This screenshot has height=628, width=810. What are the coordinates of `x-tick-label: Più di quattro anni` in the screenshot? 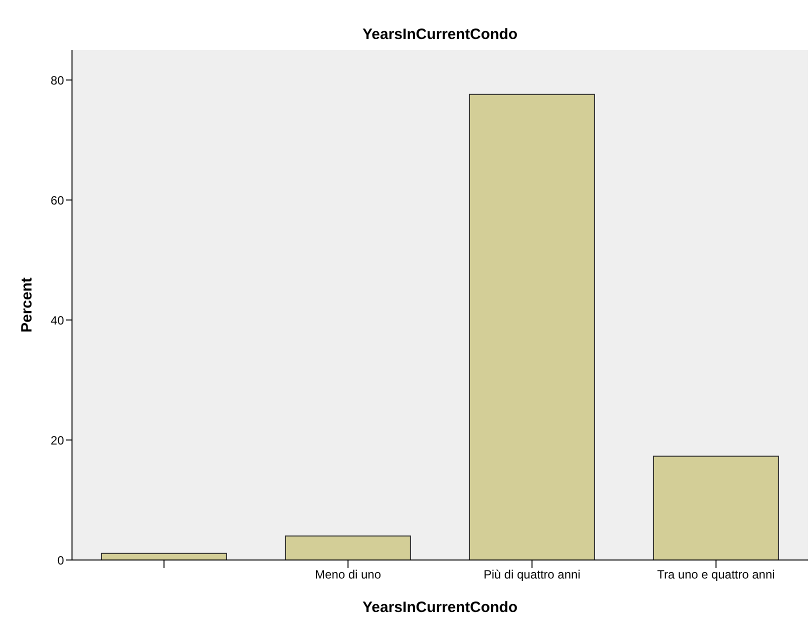 It's located at (532, 575).